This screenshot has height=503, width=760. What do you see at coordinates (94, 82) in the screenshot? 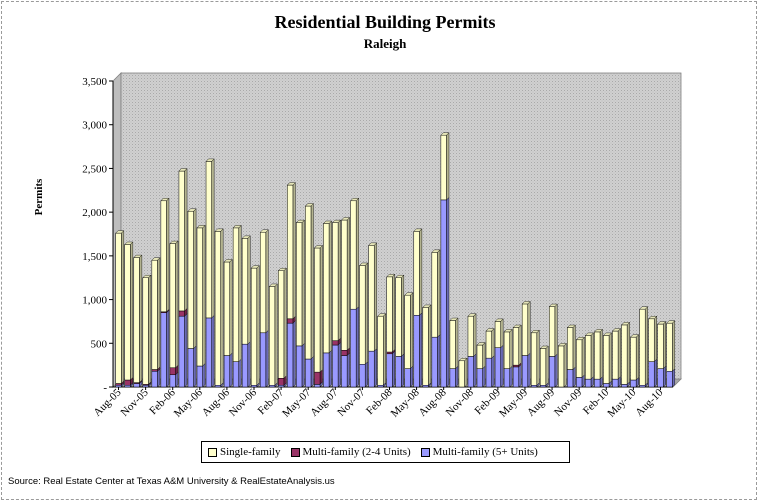
I see `y-tick-label: 3,500` at bounding box center [94, 82].